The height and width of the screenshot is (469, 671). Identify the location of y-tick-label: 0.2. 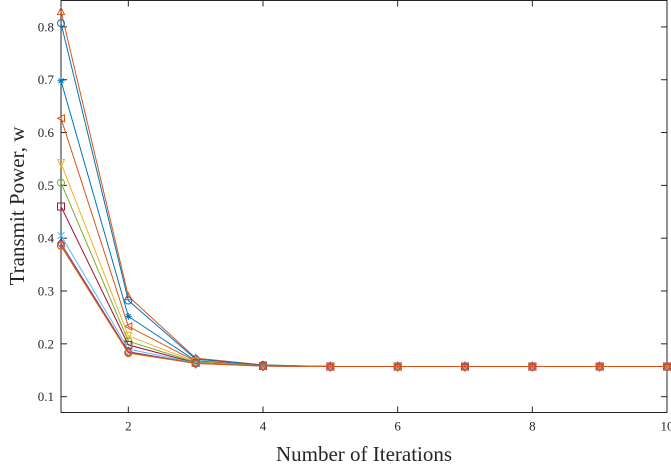
(46, 343).